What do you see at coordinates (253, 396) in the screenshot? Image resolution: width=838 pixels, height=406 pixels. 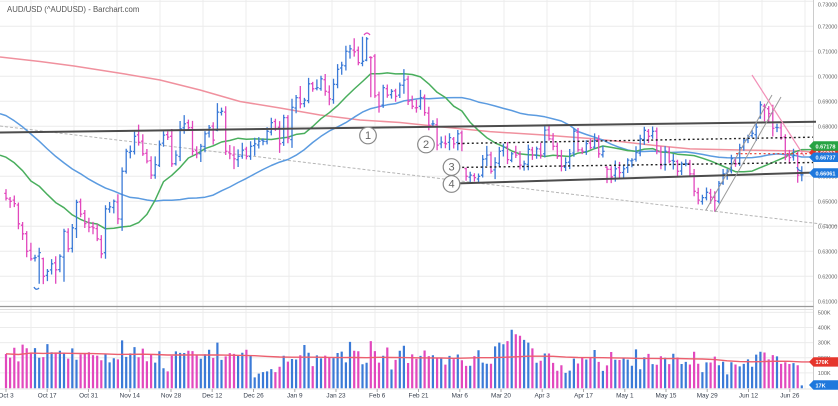 I see `svg-text: Dec 26` at bounding box center [253, 396].